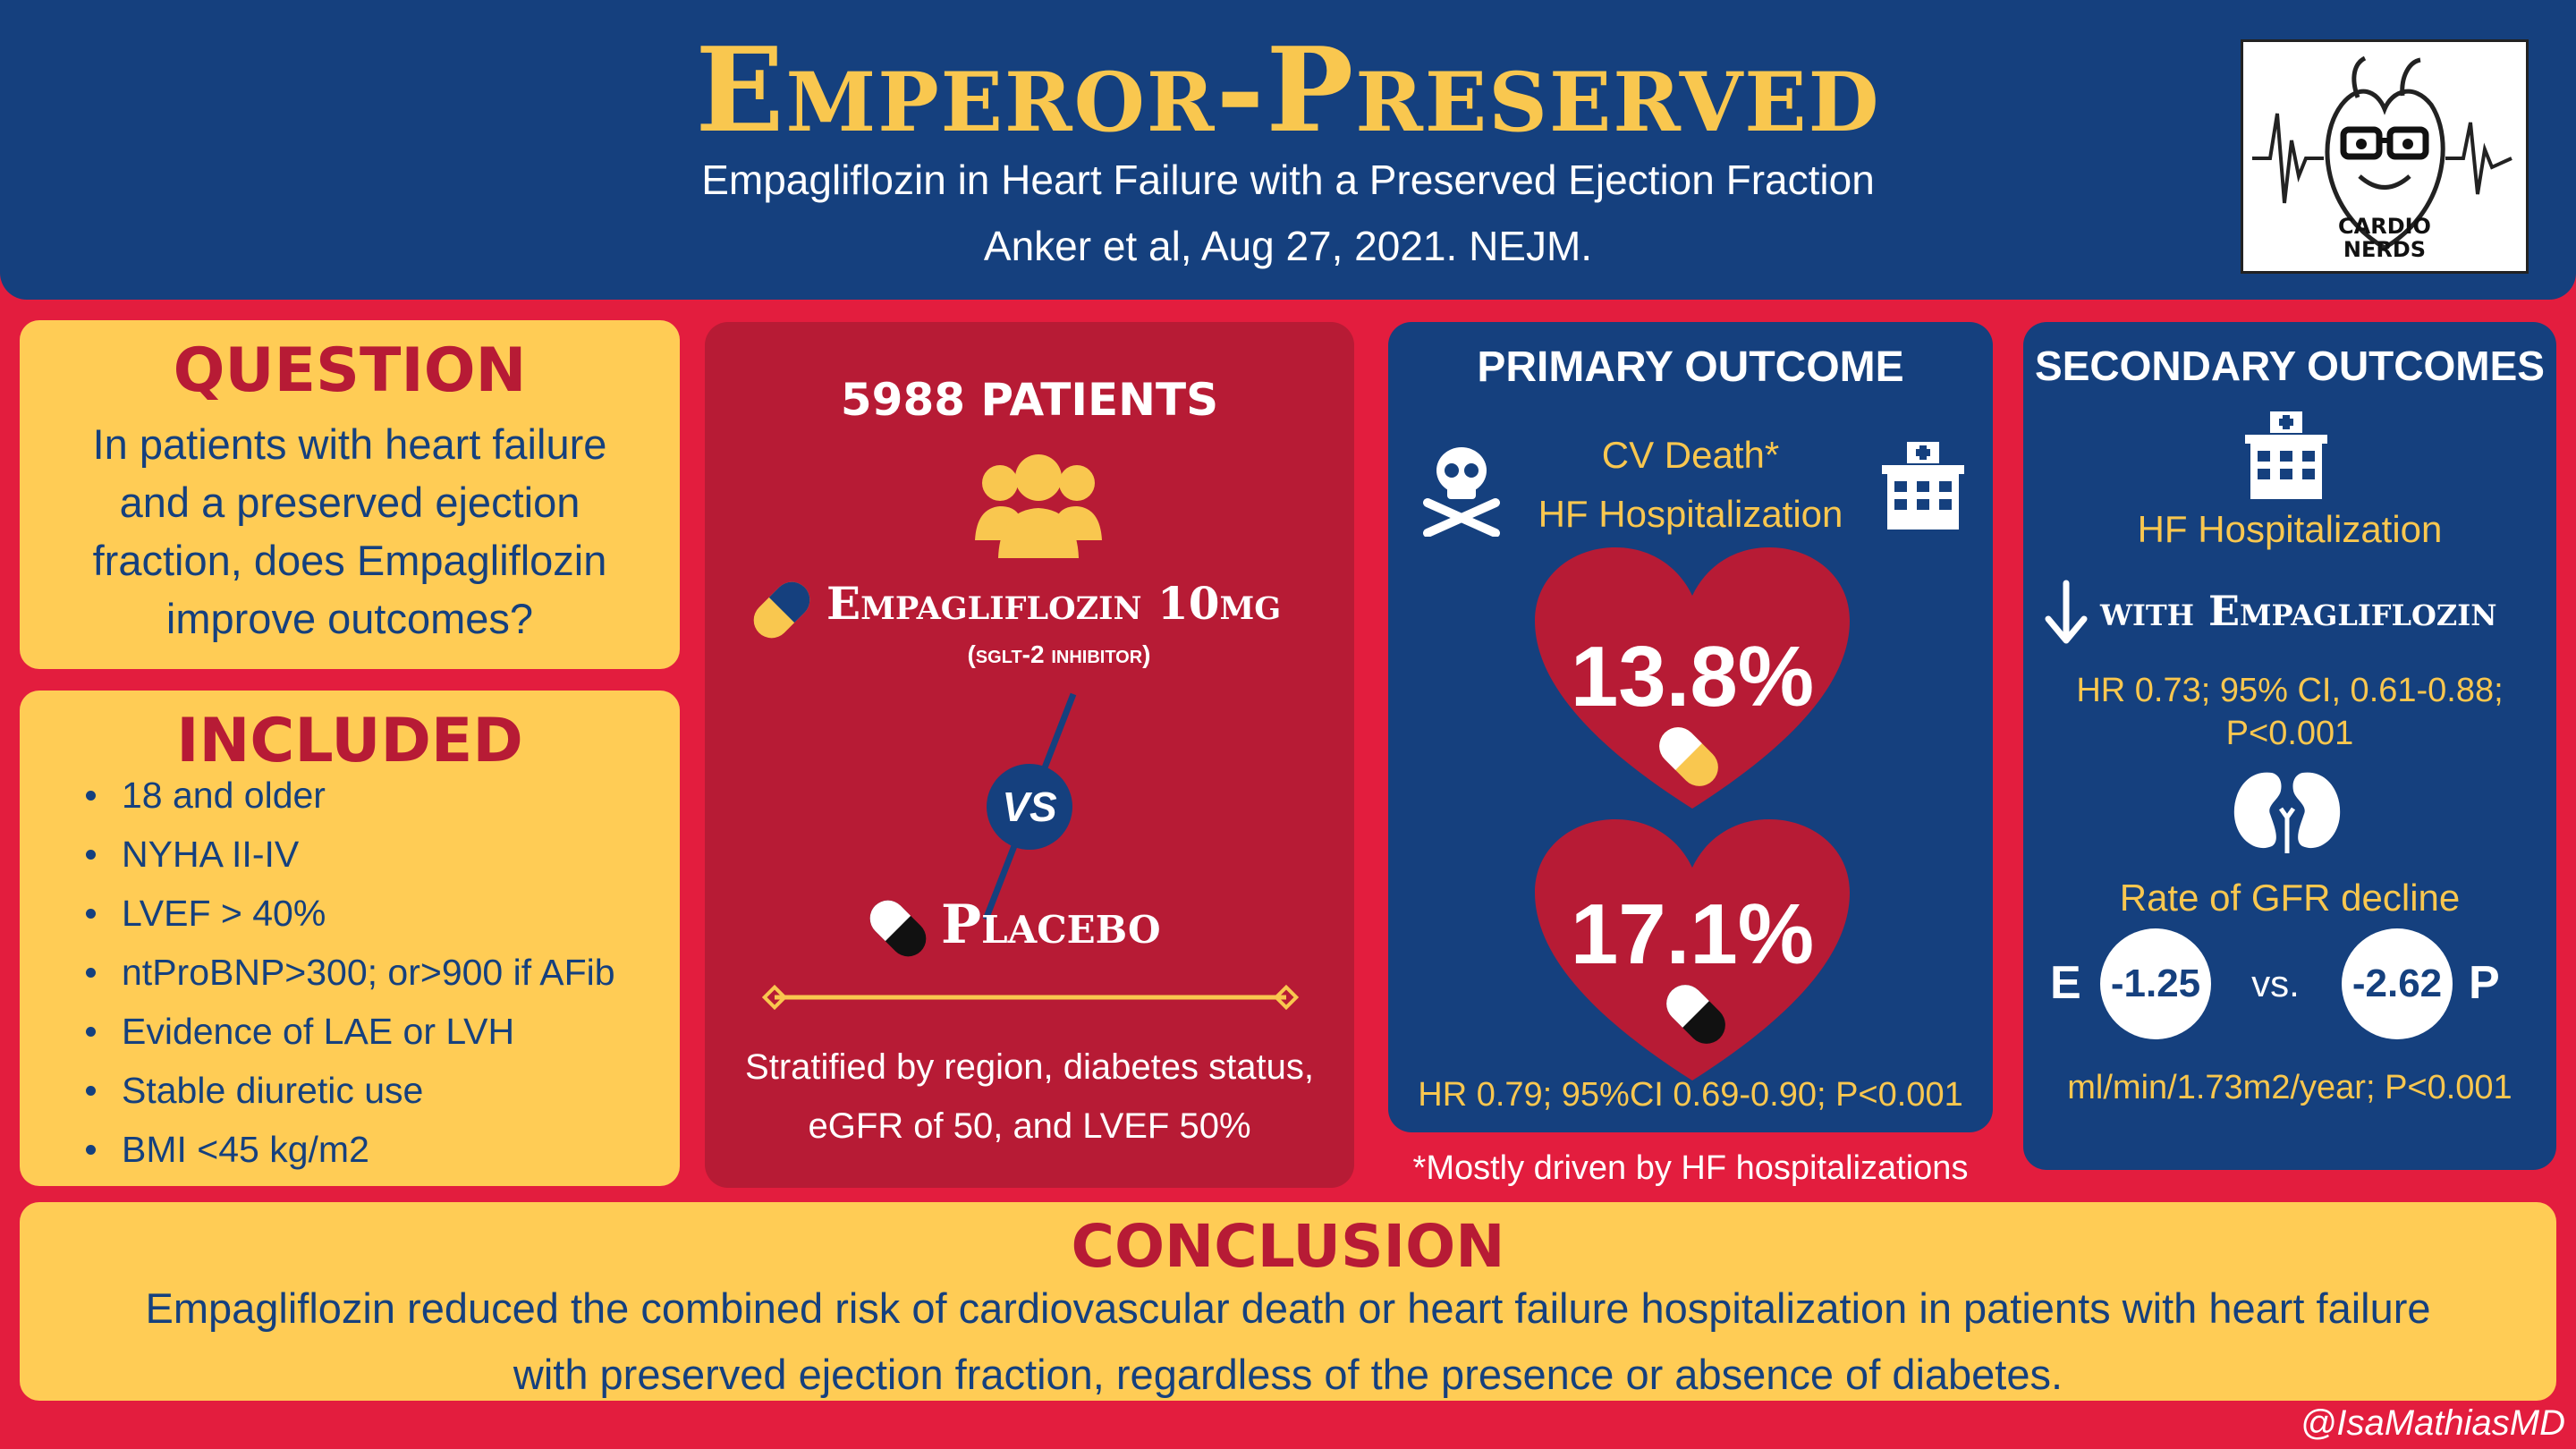  What do you see at coordinates (2290, 690) in the screenshot?
I see `secondary-hr-line: HR 0.73; 95% CI, 0.61-0.88;` at bounding box center [2290, 690].